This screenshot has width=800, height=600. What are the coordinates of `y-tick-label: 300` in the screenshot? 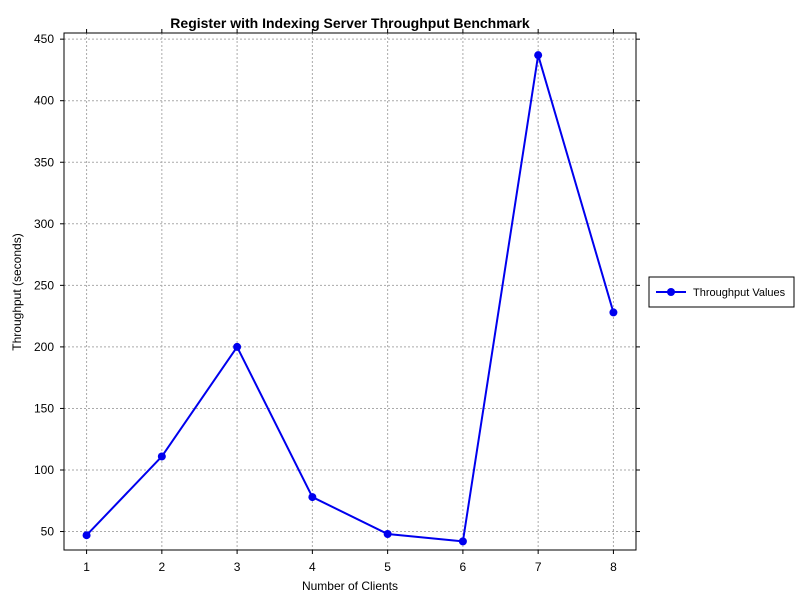 It's located at (44, 224).